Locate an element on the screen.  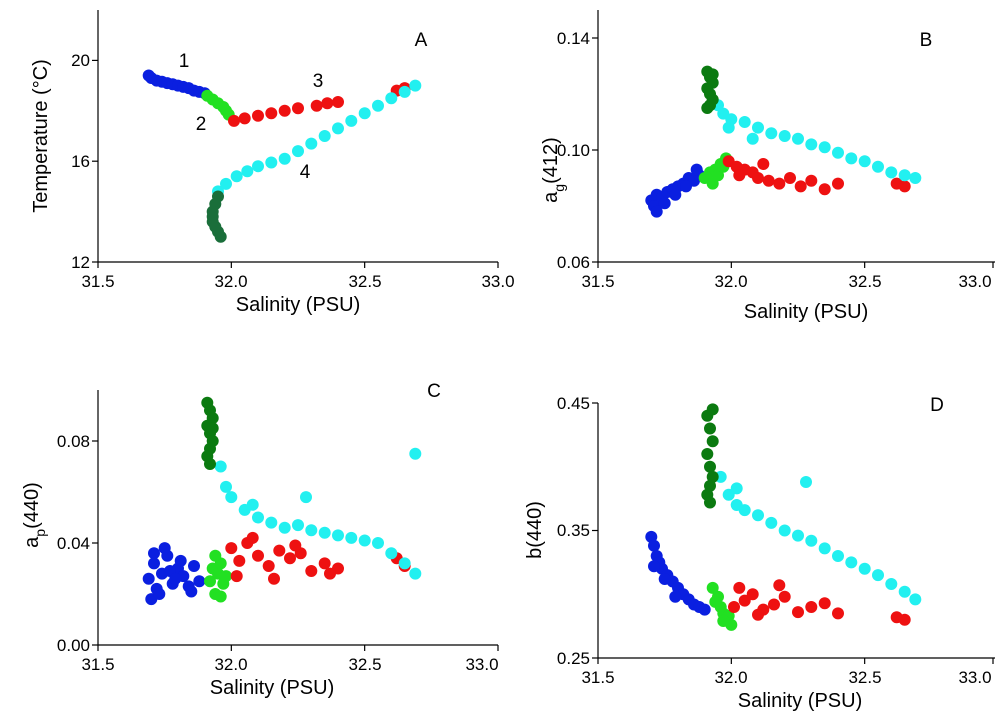
panel-b-points is located at coordinates (783, 141).